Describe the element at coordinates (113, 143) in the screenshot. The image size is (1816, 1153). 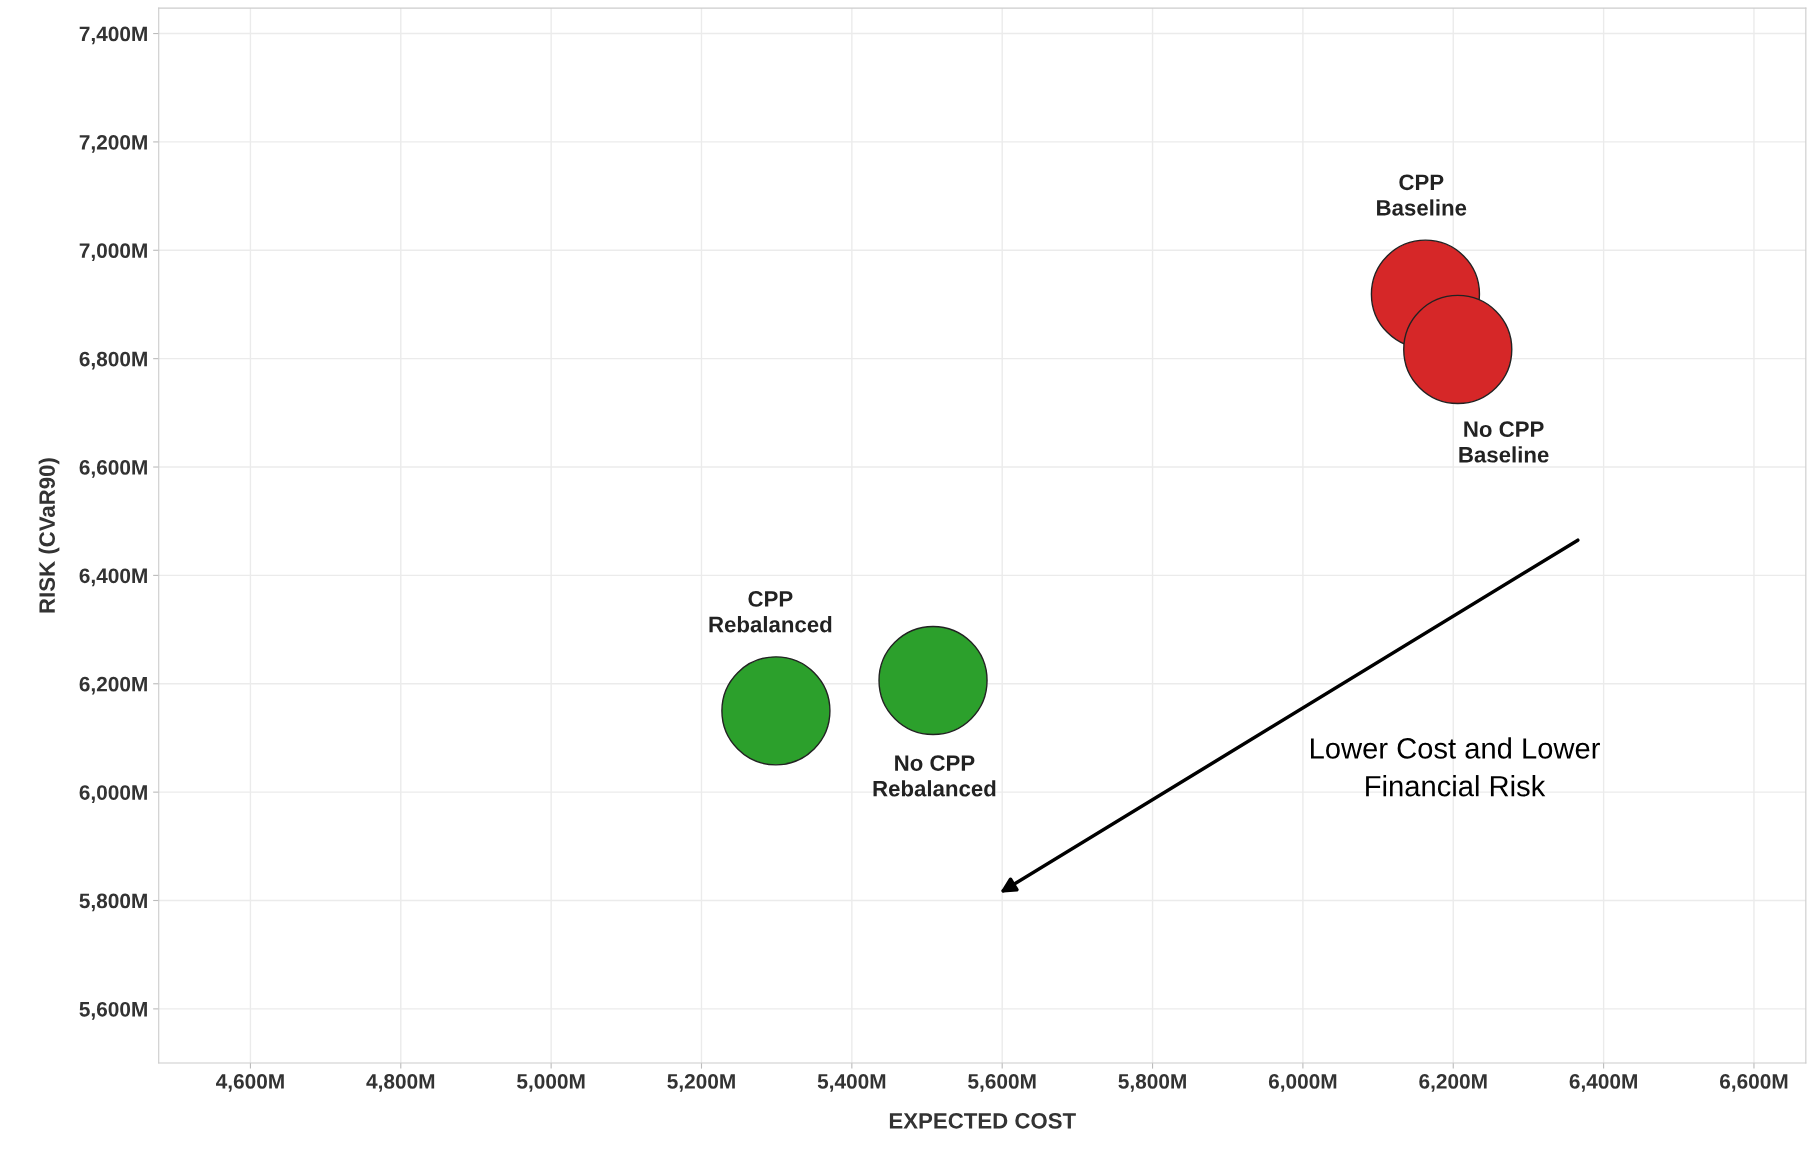
I see `y-tick-label: 7,200M` at that location.